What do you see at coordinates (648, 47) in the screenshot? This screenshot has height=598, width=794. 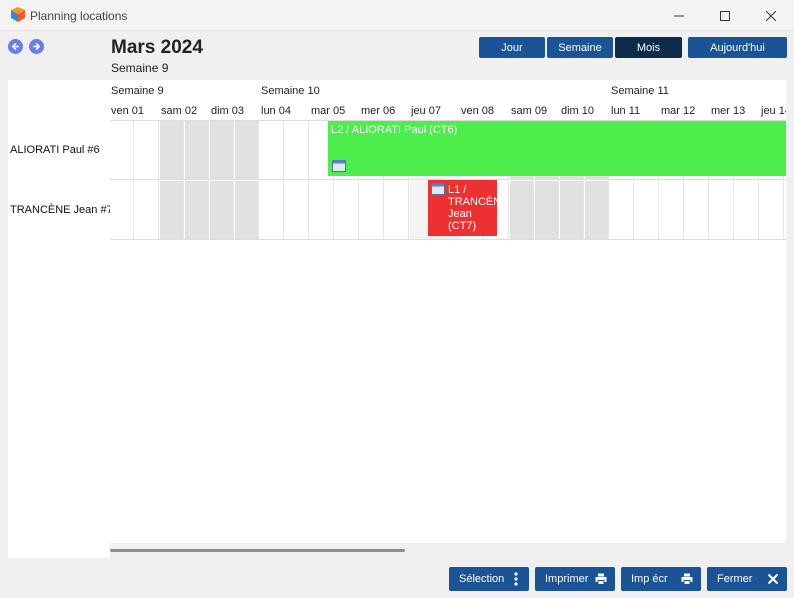 I see `view-month-button: Mois` at bounding box center [648, 47].